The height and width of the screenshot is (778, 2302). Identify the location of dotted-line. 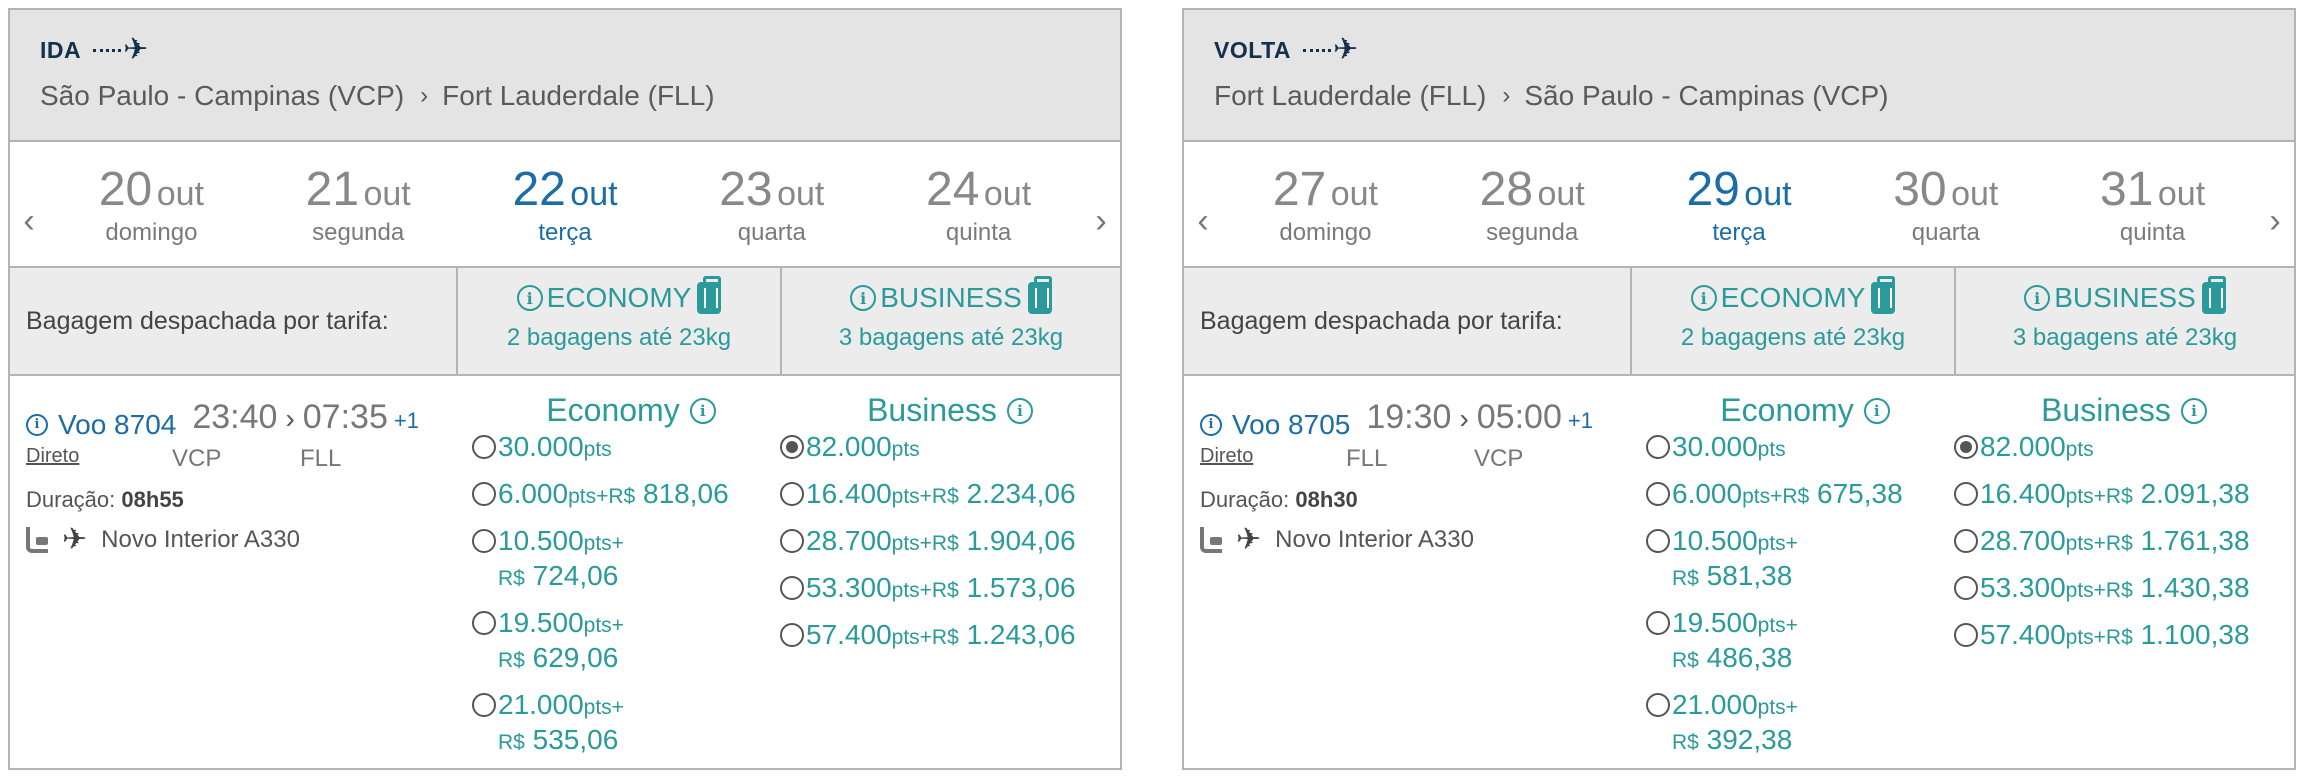
(107, 50).